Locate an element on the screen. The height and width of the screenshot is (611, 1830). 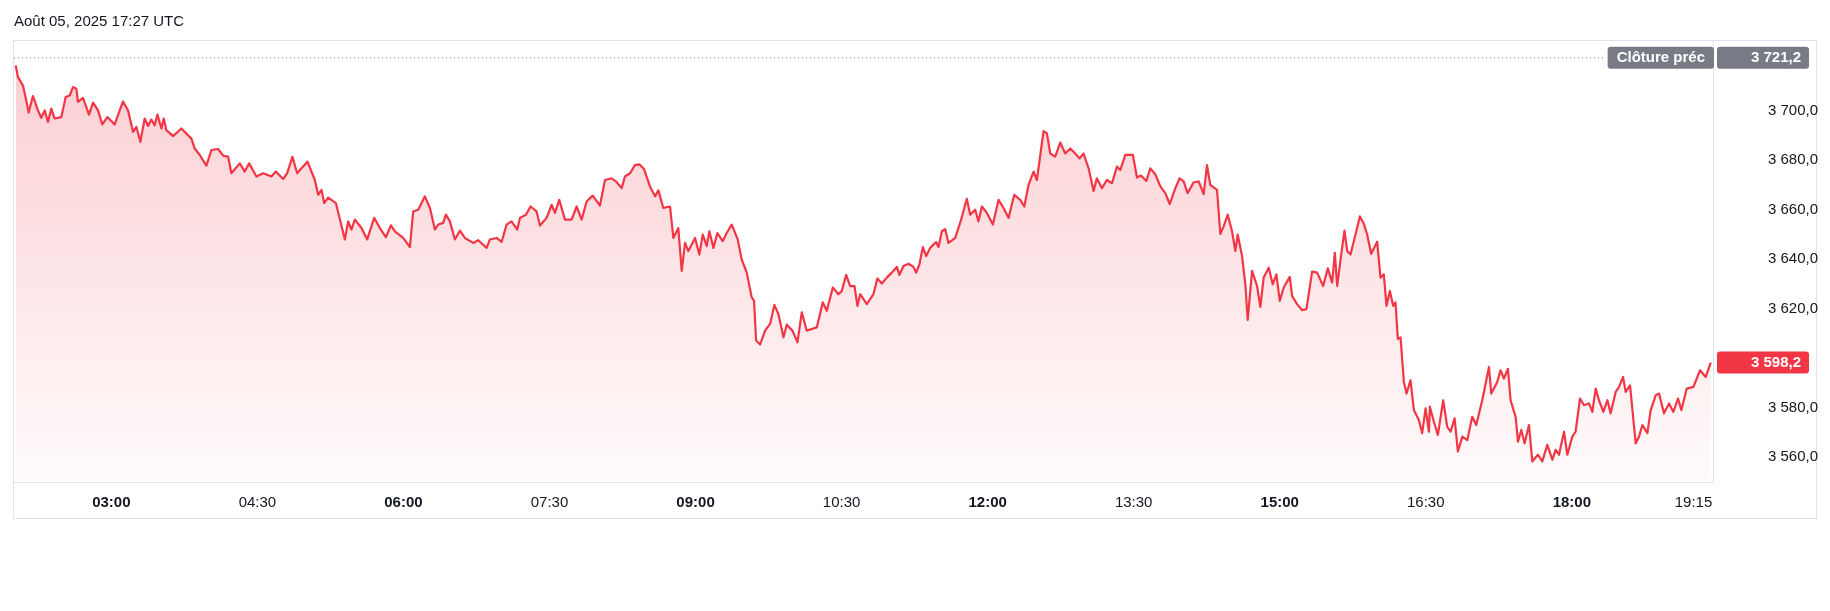
x-tick-label: 10:30 is located at coordinates (841, 502).